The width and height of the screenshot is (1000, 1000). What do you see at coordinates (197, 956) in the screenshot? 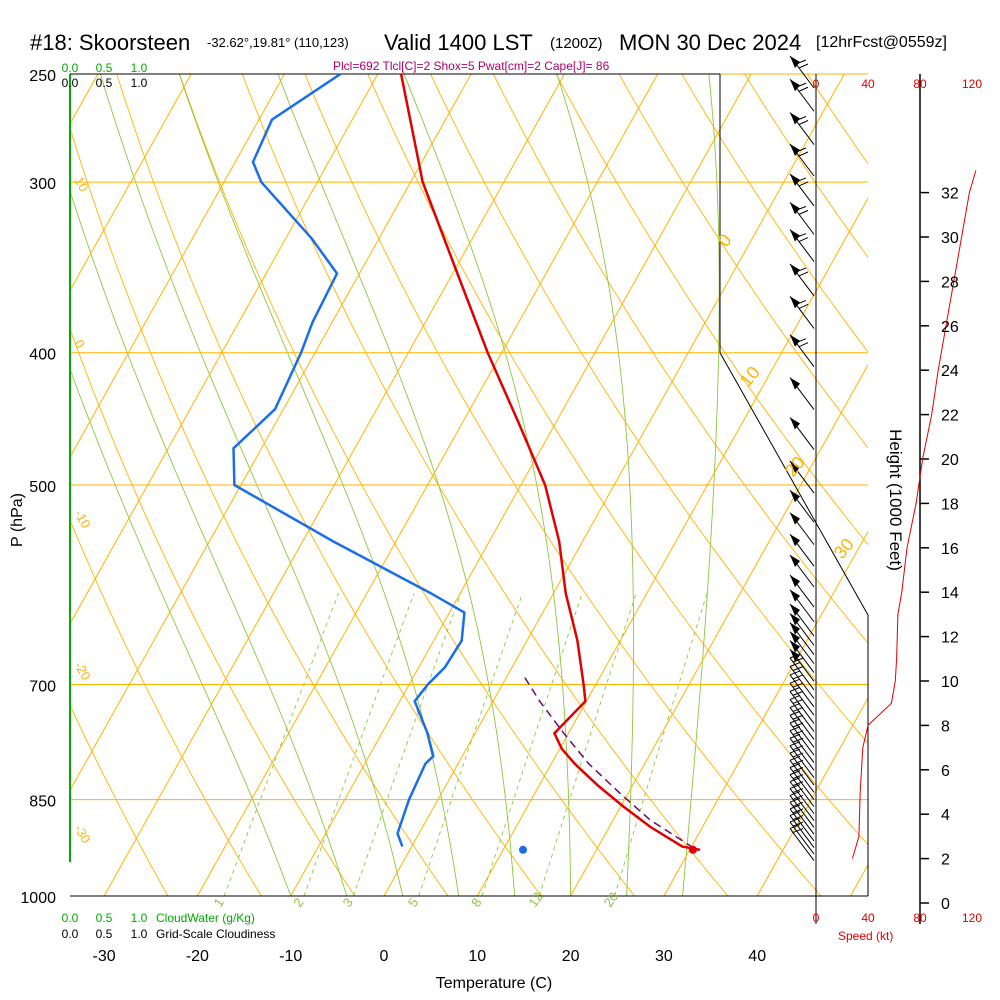
I see `x-tick-label: -20` at bounding box center [197, 956].